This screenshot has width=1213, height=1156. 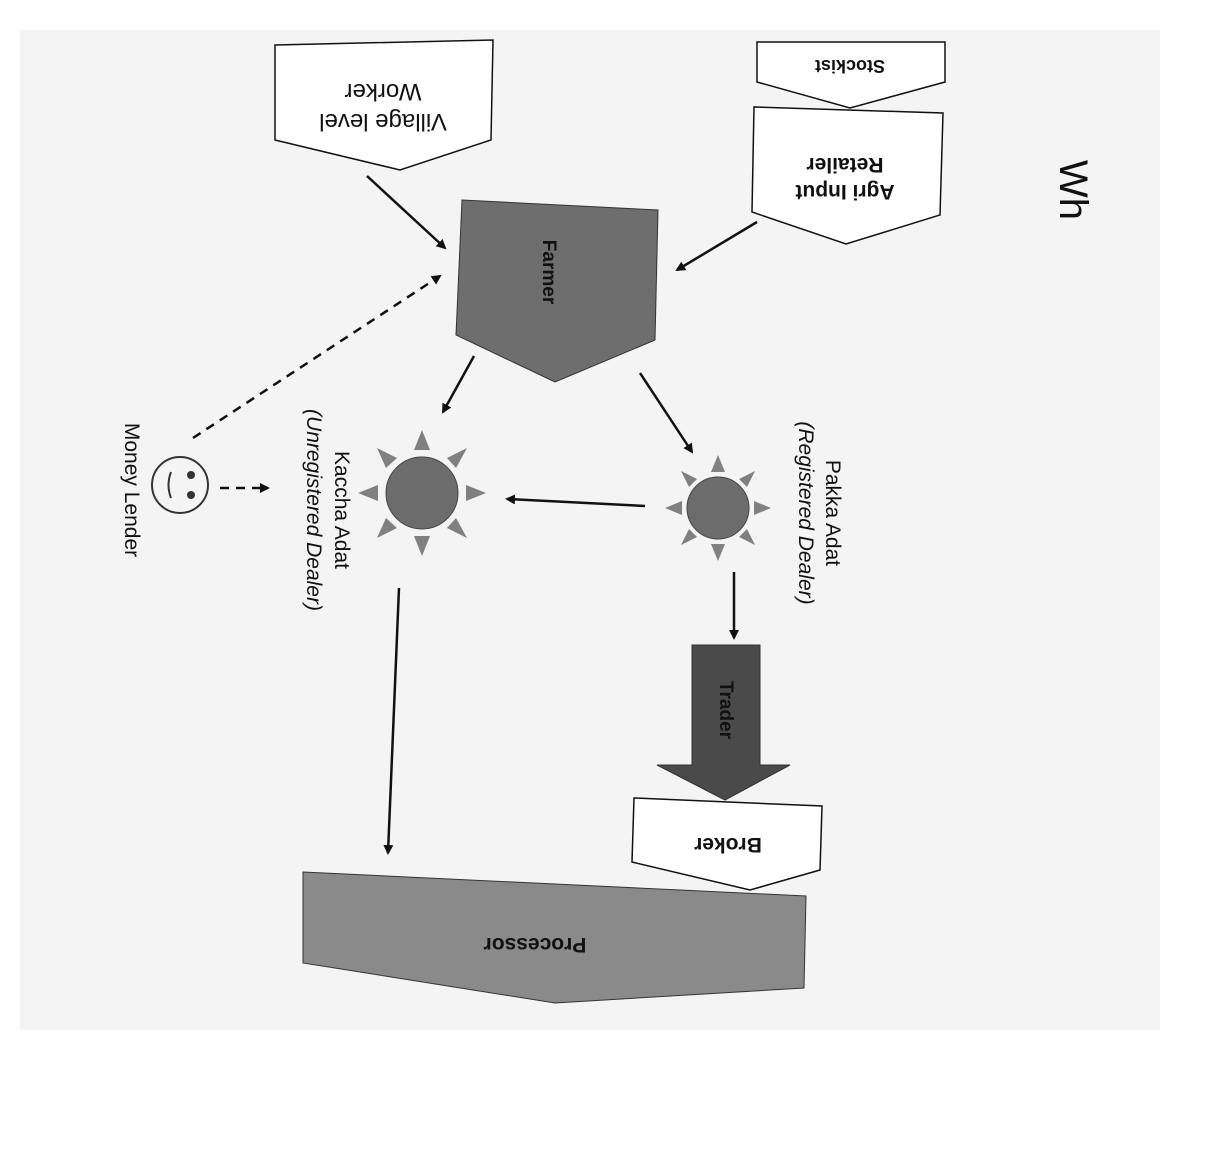 What do you see at coordinates (317, 357) in the screenshot?
I see `arrow-money-lender-to-farmer` at bounding box center [317, 357].